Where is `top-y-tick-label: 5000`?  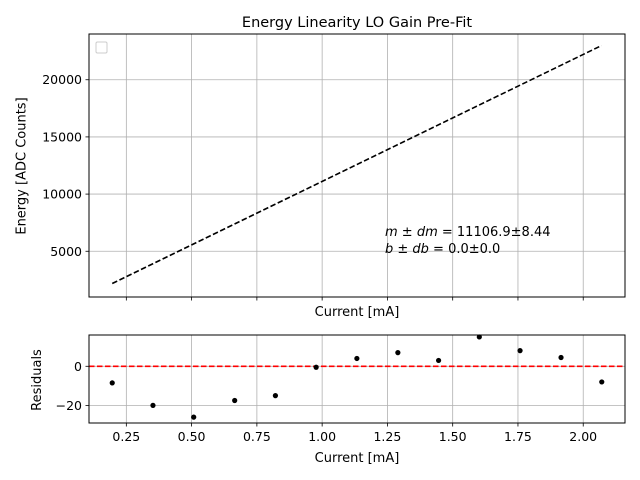
top-y-tick-label: 5000 is located at coordinates (66, 251).